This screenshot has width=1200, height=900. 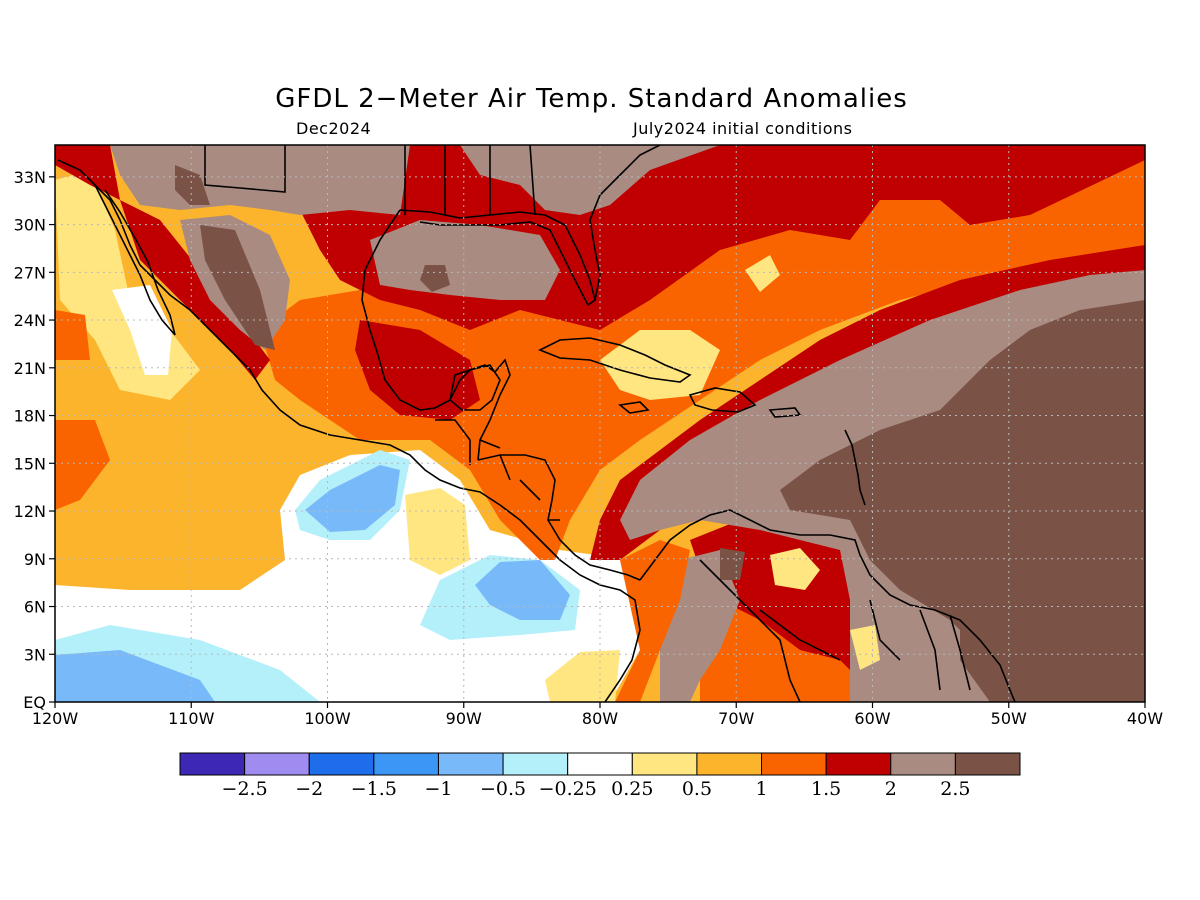 What do you see at coordinates (327, 718) in the screenshot?
I see `lon-tick-label: 100W` at bounding box center [327, 718].